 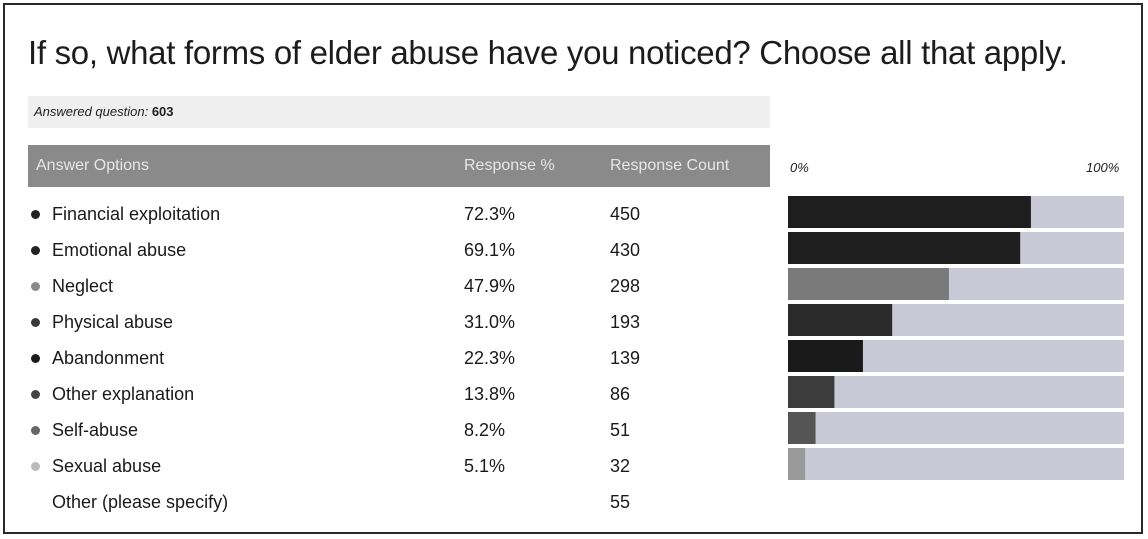 What do you see at coordinates (95, 430) in the screenshot?
I see `answer-option-label: Self-abuse` at bounding box center [95, 430].